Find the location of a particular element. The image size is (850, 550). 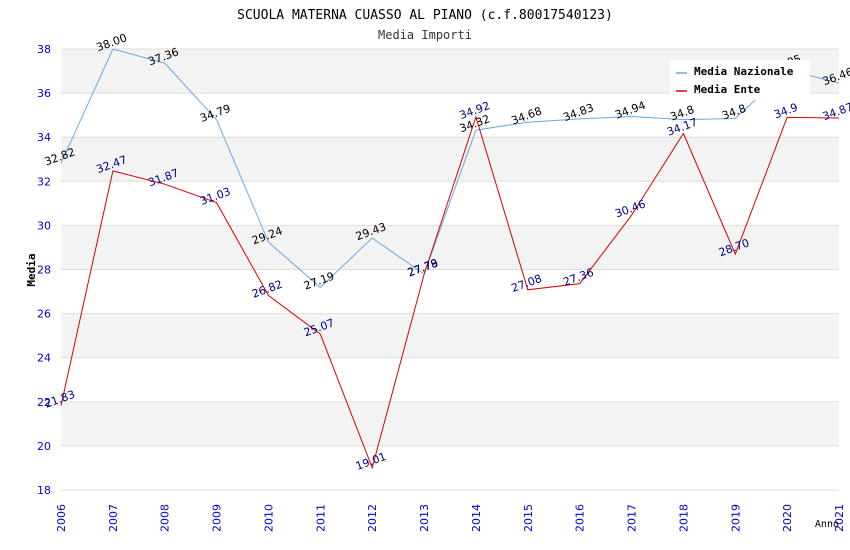

x-tick-label: 2019 is located at coordinates (735, 518).